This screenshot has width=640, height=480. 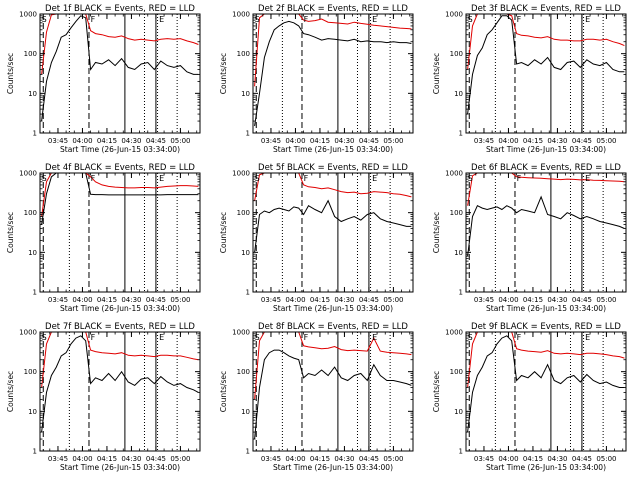 I want to click on chart-title: Det 4f BLACK = Events, RED = LLD, so click(x=120, y=168).